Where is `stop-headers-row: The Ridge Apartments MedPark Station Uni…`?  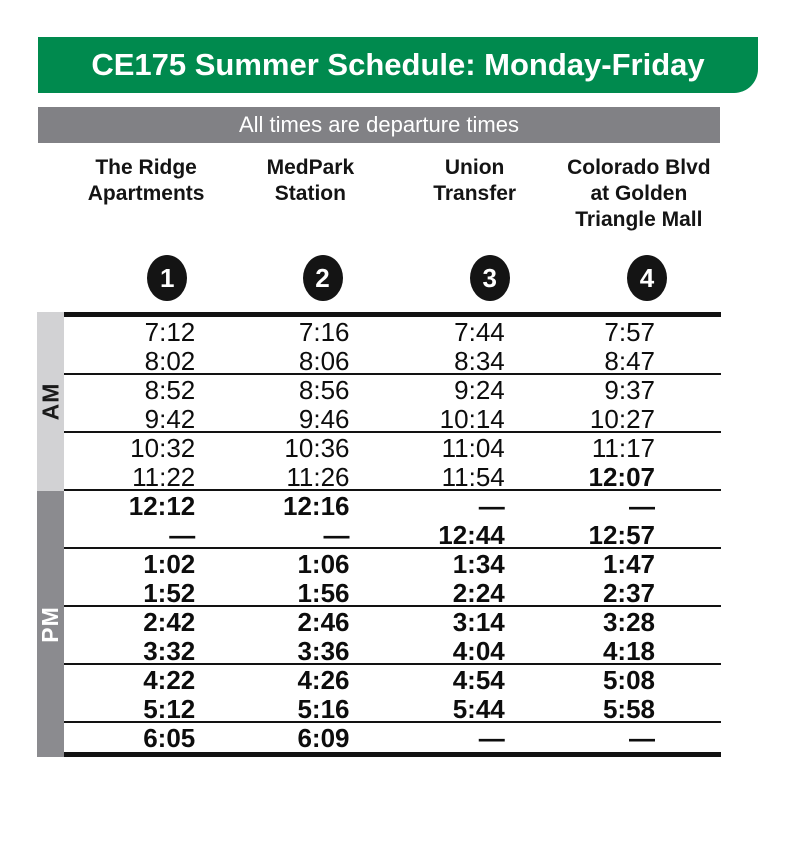
stop-headers-row: The Ridge Apartments MedPark Station Uni… is located at coordinates (392, 194).